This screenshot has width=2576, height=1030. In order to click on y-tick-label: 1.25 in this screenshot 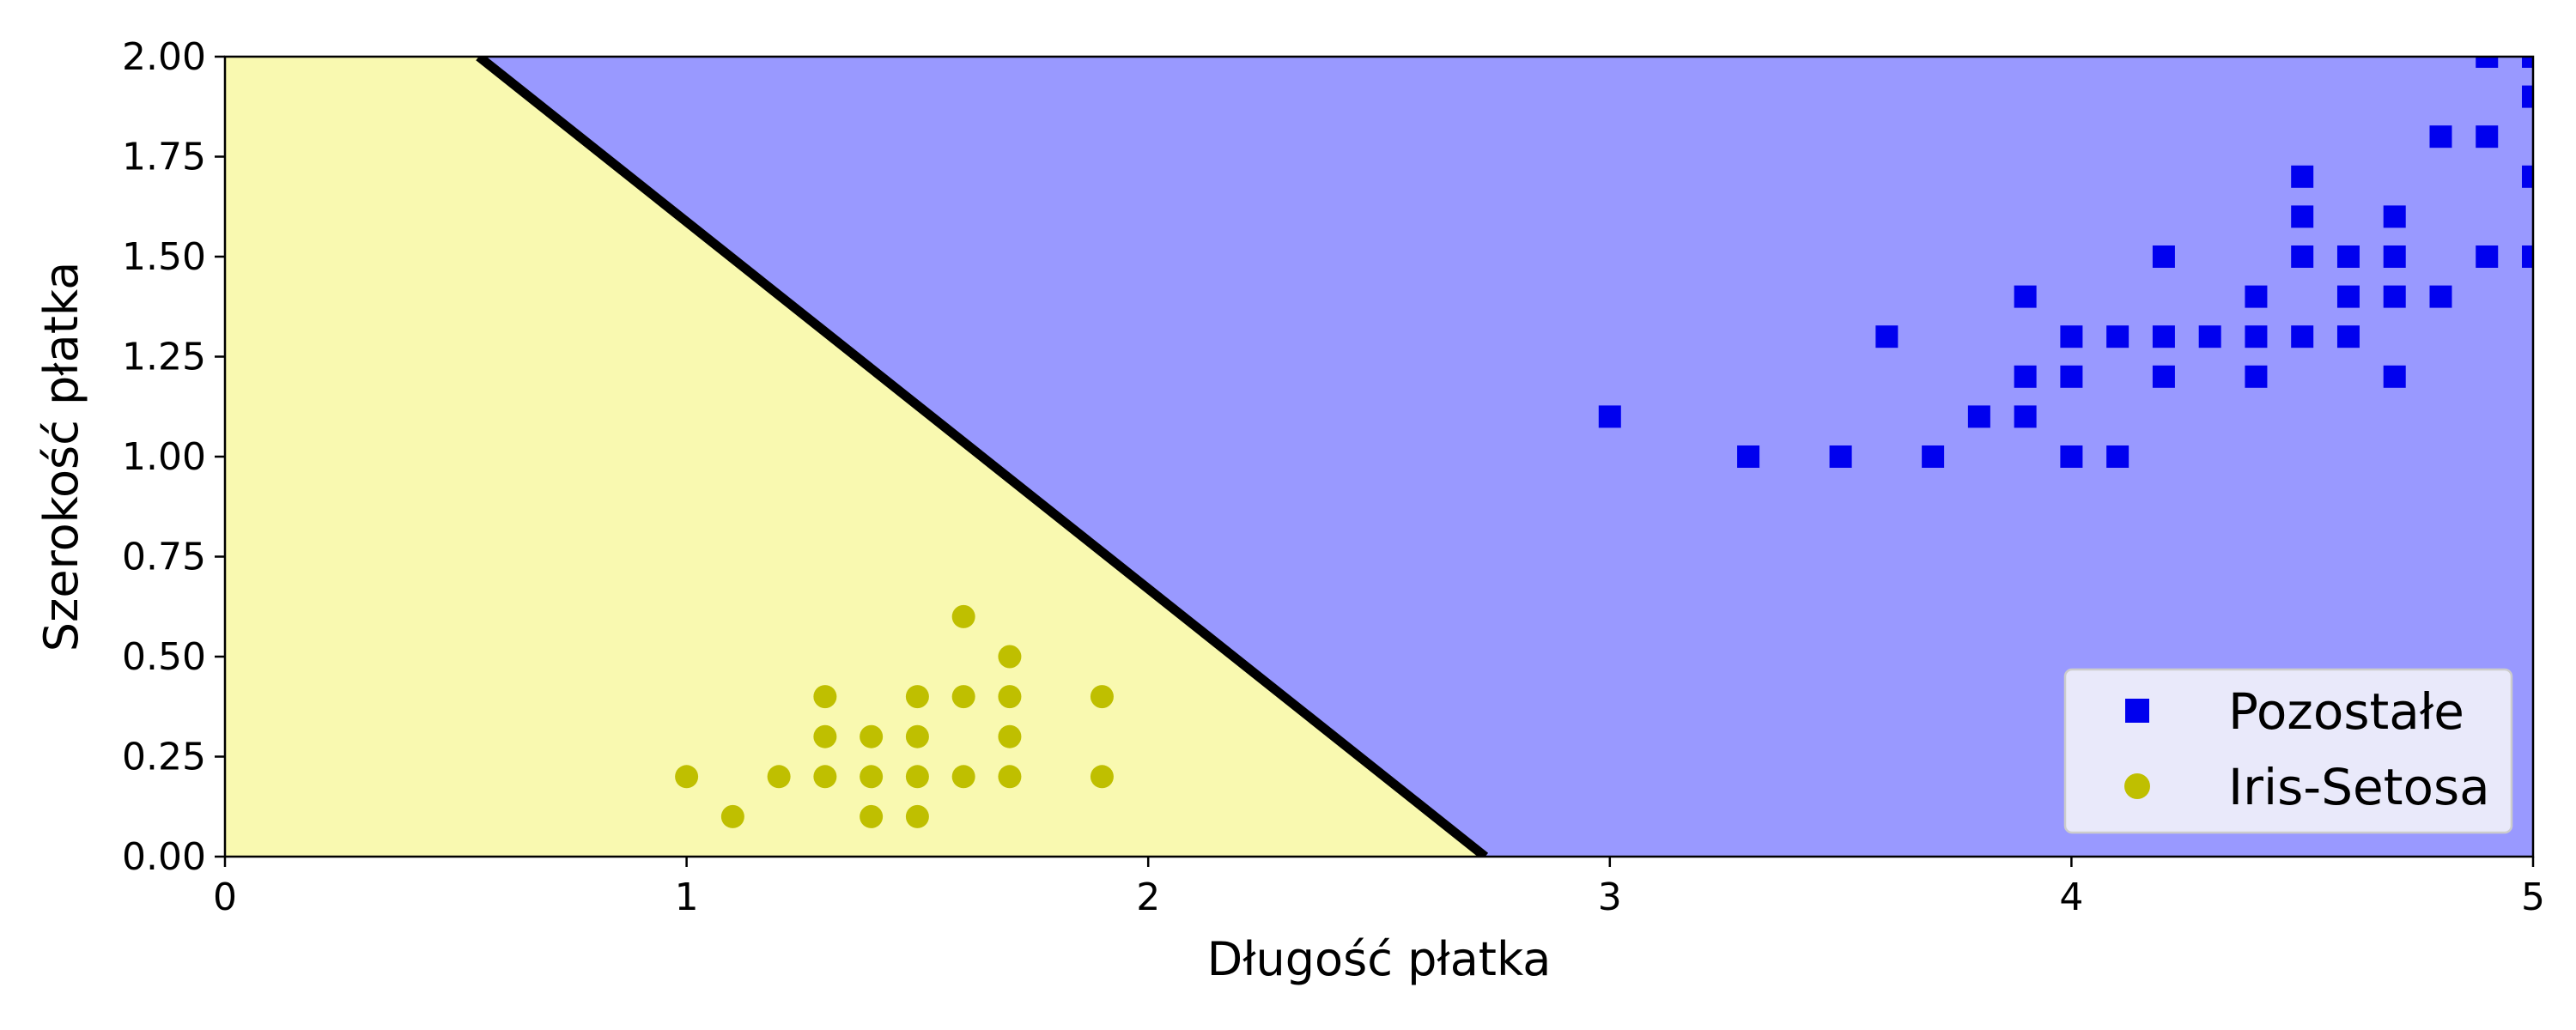, I will do `click(164, 357)`.